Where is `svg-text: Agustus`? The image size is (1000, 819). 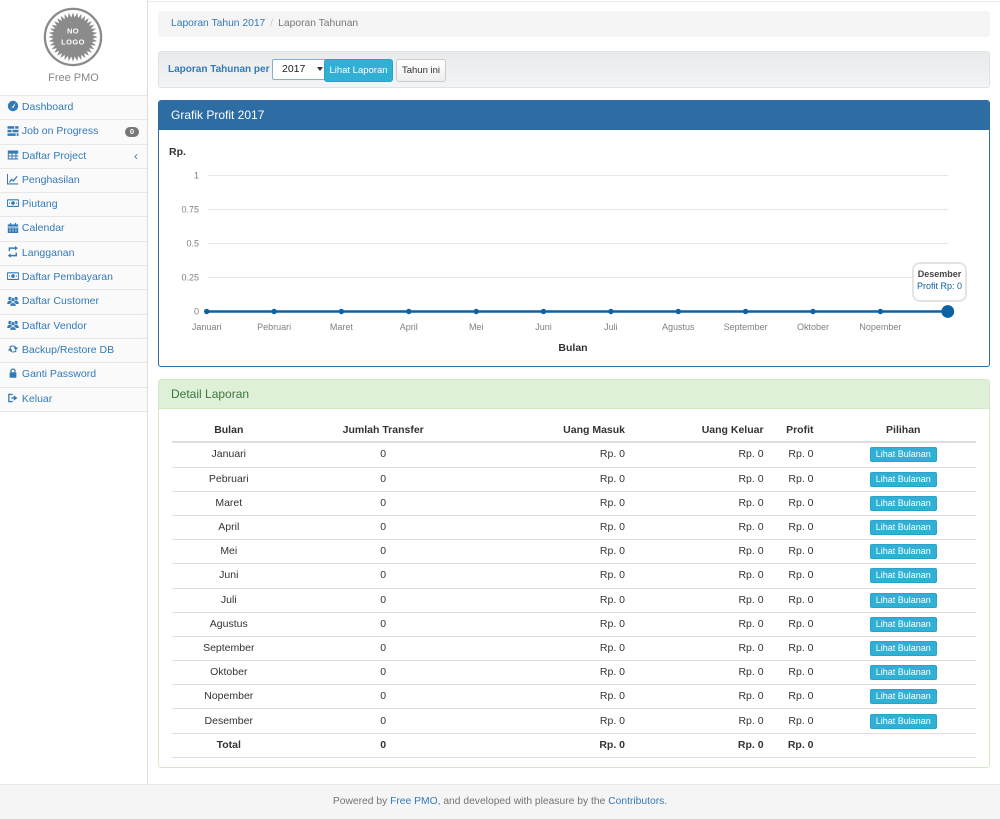
svg-text: Agustus is located at coordinates (678, 327).